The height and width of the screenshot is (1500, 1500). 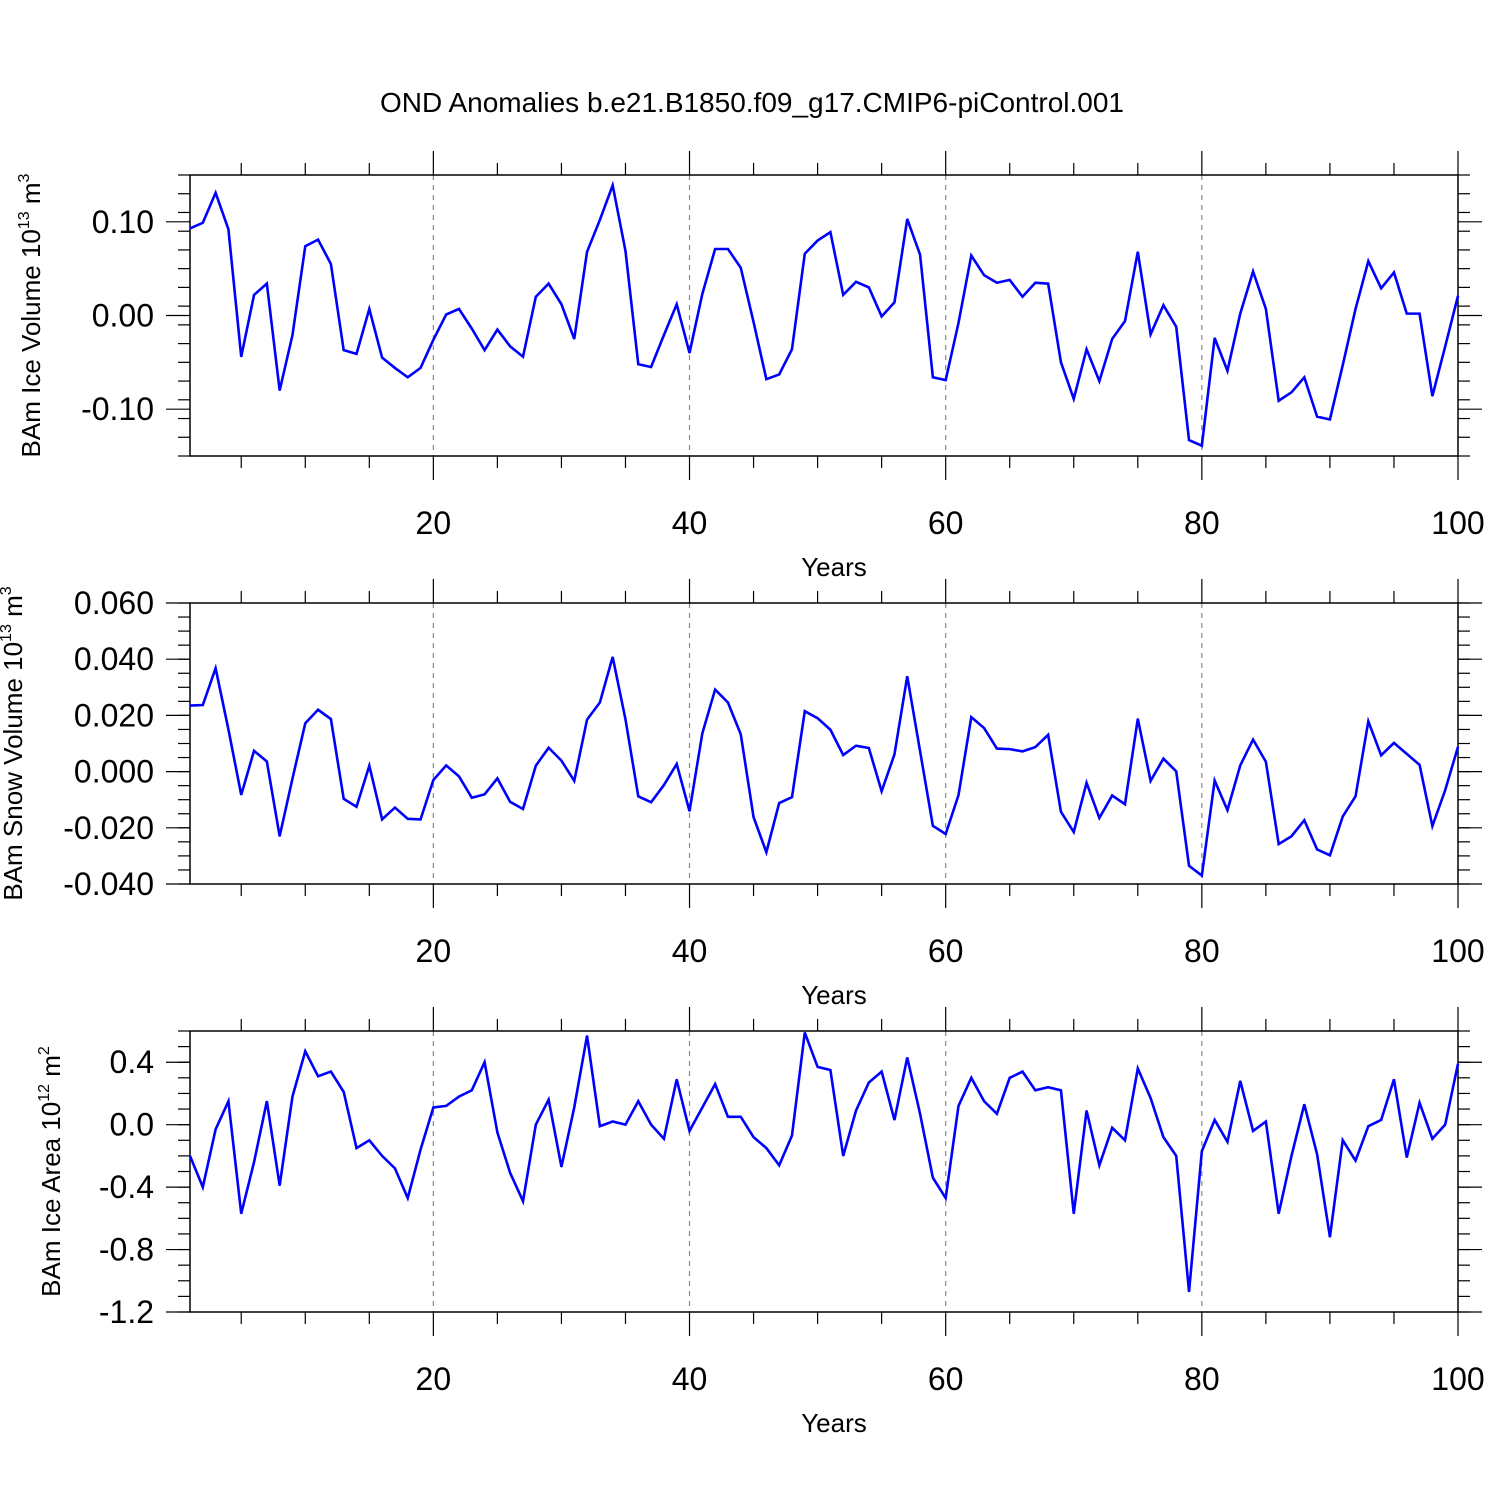 What do you see at coordinates (24, 220) in the screenshot?
I see `y-axis-label-superscript: 13` at bounding box center [24, 220].